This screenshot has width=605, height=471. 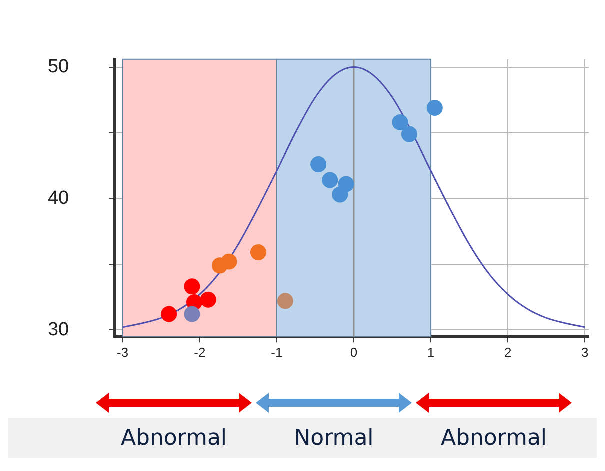 What do you see at coordinates (585, 352) in the screenshot?
I see `x-tick-label: 3` at bounding box center [585, 352].